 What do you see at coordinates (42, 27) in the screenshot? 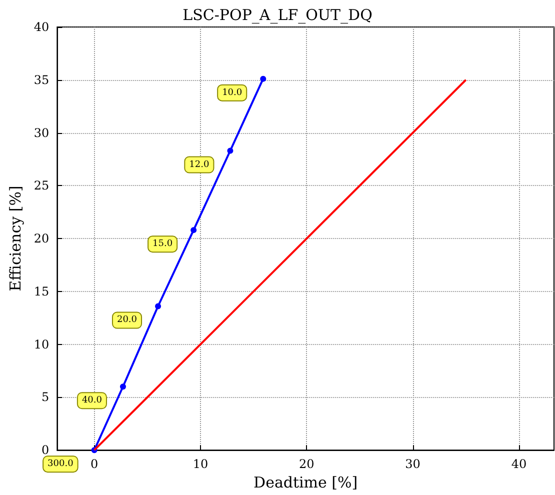
I see `y-tick-label: 40` at bounding box center [42, 27].